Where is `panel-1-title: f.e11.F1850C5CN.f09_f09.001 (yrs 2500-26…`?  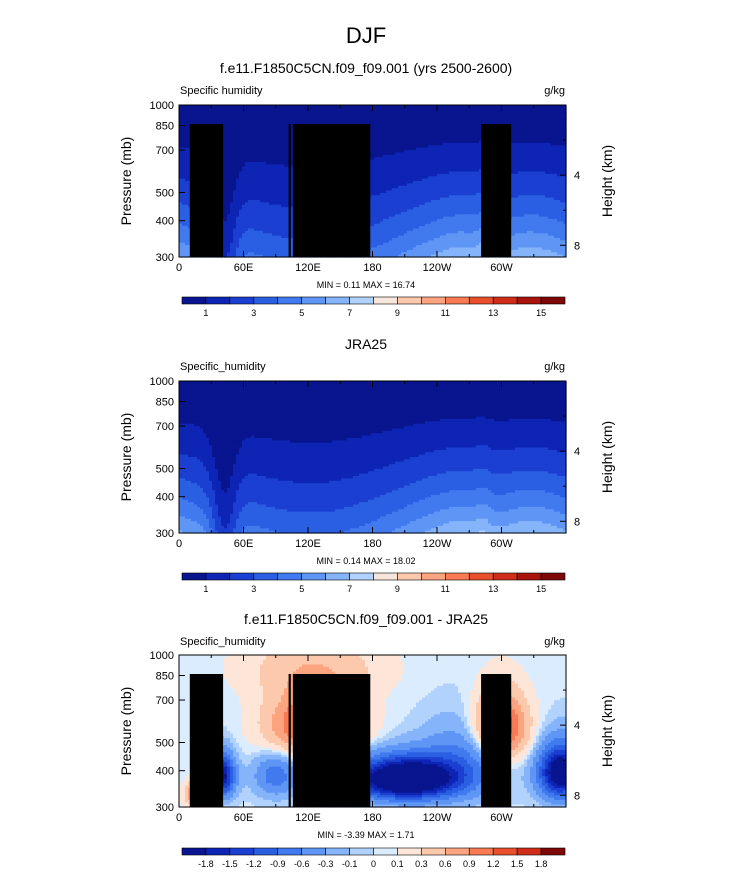
panel-1-title: f.e11.F1850C5CN.f09_f09.001 (yrs 2500-26… is located at coordinates (366, 68).